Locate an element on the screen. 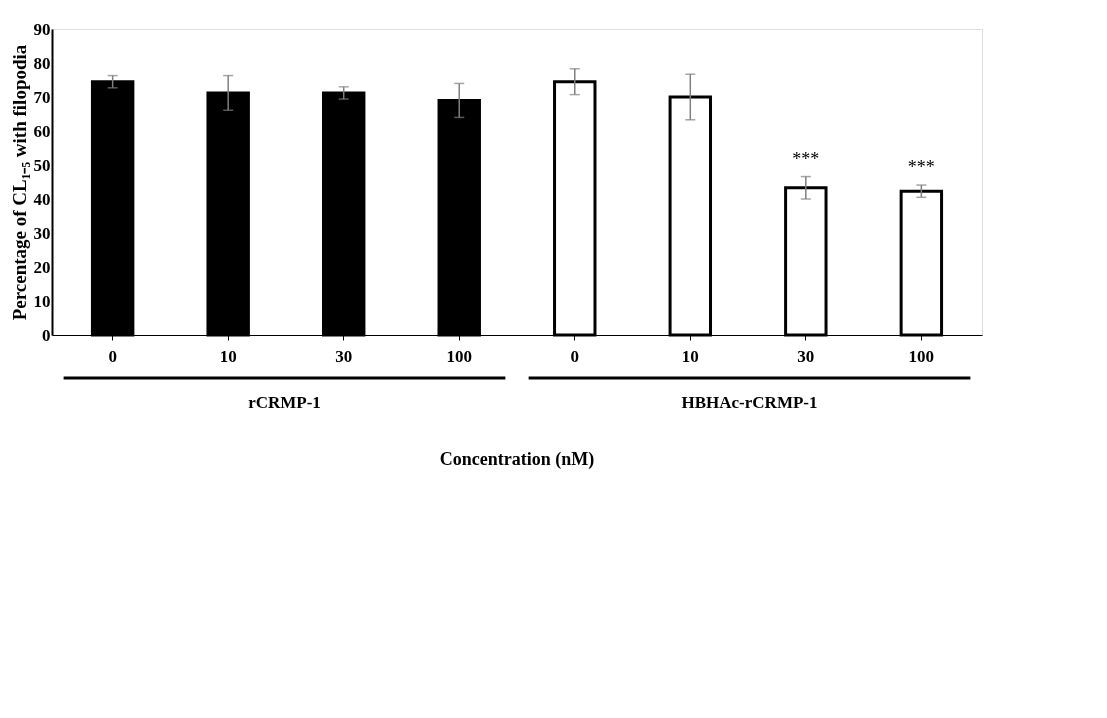 This screenshot has width=1107, height=718. y-tick-label: 70 is located at coordinates (42, 97).